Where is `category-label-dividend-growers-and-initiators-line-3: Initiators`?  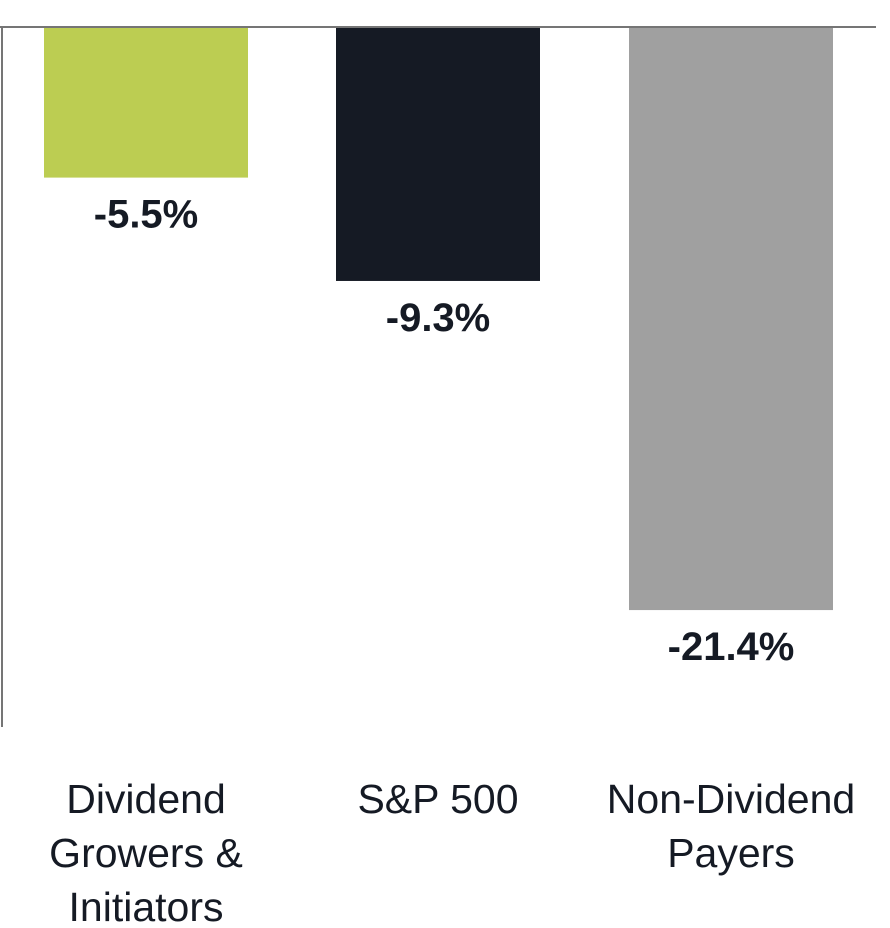
category-label-dividend-growers-and-initiators-line-3: Initiators is located at coordinates (146, 903).